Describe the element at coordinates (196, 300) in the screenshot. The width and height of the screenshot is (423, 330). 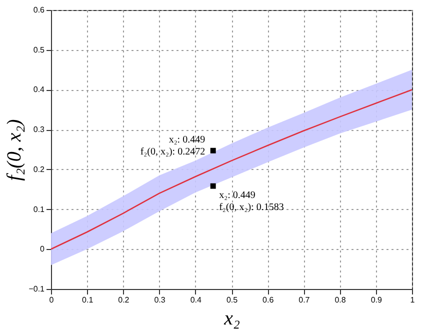
I see `x-tick-label: 0.4` at that location.